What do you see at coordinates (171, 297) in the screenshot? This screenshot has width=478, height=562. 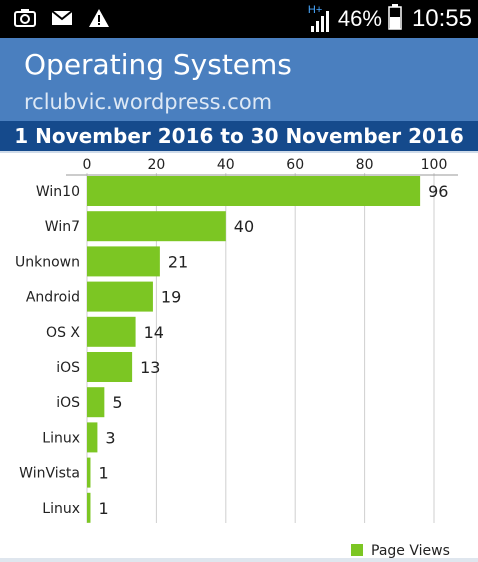 I see `data-label: 19` at bounding box center [171, 297].